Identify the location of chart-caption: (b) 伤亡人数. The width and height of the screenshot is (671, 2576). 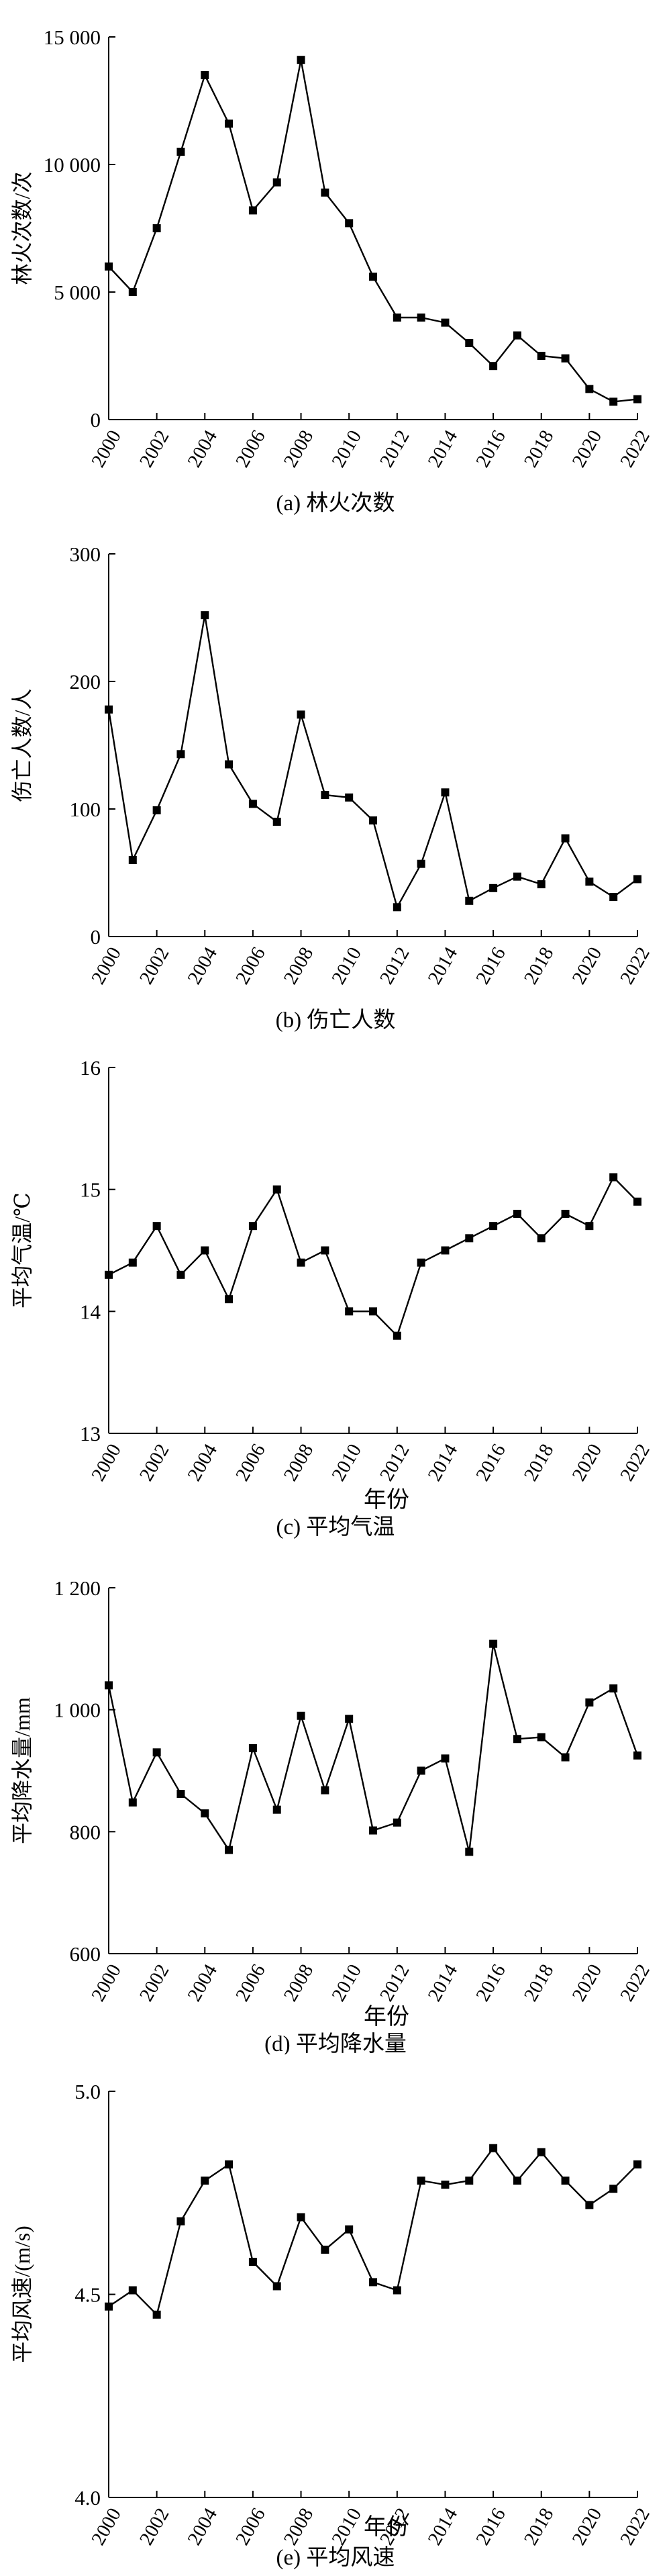
(336, 1020).